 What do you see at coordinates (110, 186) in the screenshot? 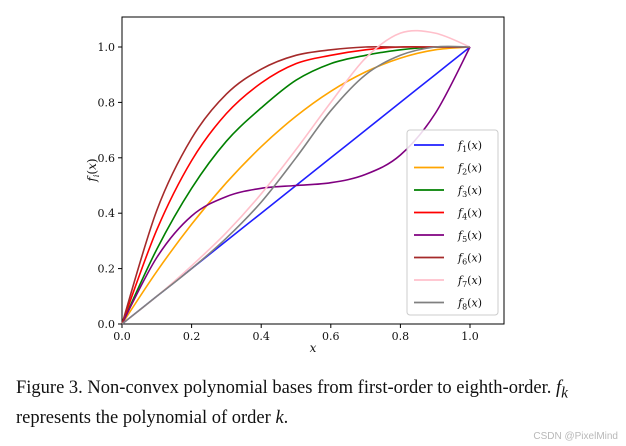
I see `y-axis-ticks: 0.0 0.2 0.4 0.6 0.8 1.0` at bounding box center [110, 186].